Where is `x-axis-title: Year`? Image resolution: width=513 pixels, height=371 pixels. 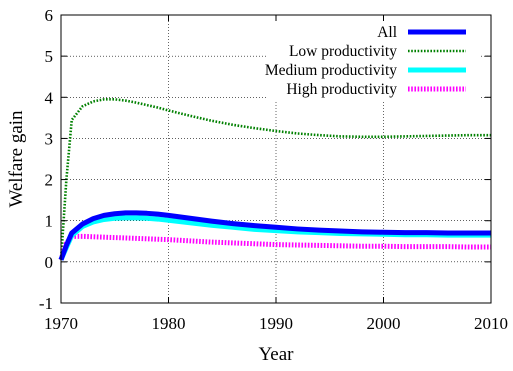 x-axis-title: Year is located at coordinates (276, 354).